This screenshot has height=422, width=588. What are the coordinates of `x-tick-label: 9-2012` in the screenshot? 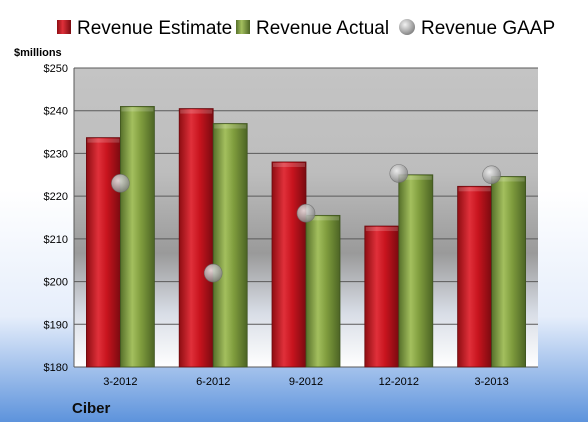 It's located at (306, 382).